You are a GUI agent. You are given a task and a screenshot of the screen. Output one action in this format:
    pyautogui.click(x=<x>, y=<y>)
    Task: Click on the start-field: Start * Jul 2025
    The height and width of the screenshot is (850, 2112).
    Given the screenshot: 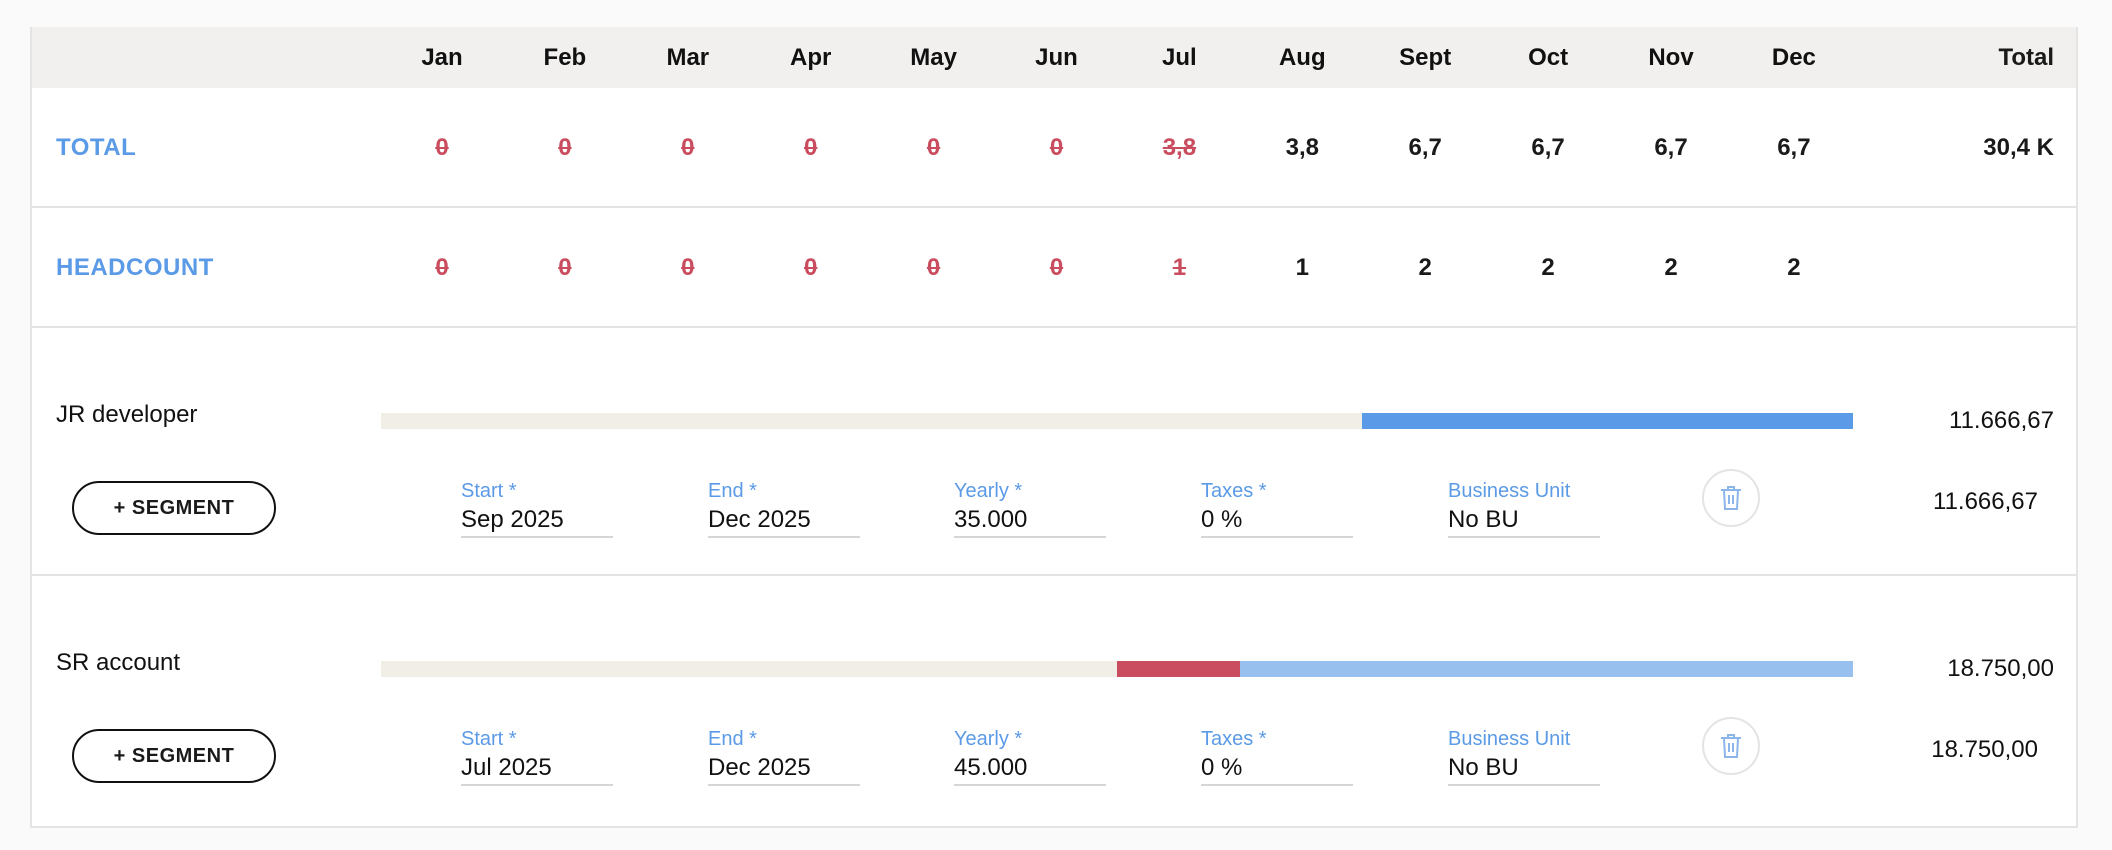 What is the action you would take?
    pyautogui.click(x=537, y=756)
    